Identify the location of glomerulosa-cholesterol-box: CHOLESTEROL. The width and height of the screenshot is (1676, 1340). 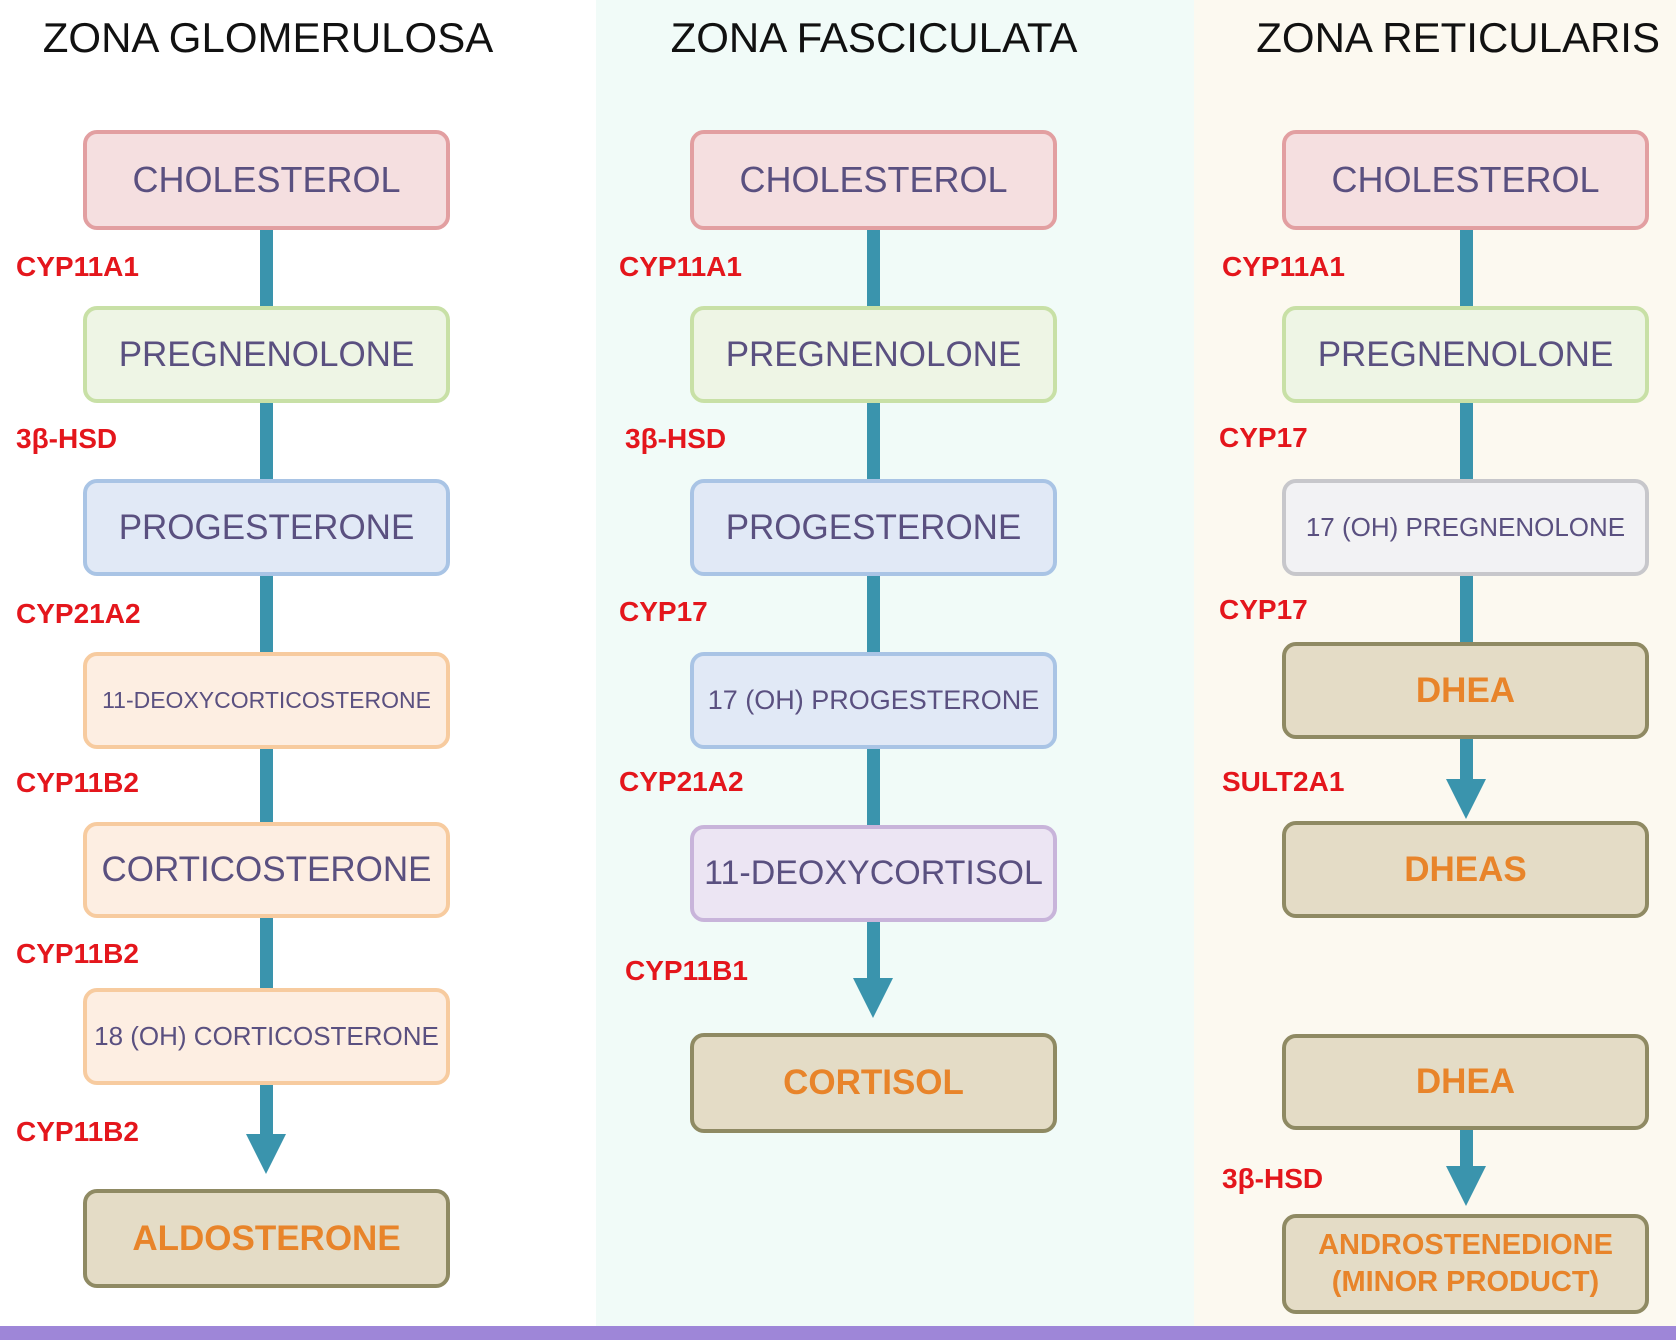
(266, 180).